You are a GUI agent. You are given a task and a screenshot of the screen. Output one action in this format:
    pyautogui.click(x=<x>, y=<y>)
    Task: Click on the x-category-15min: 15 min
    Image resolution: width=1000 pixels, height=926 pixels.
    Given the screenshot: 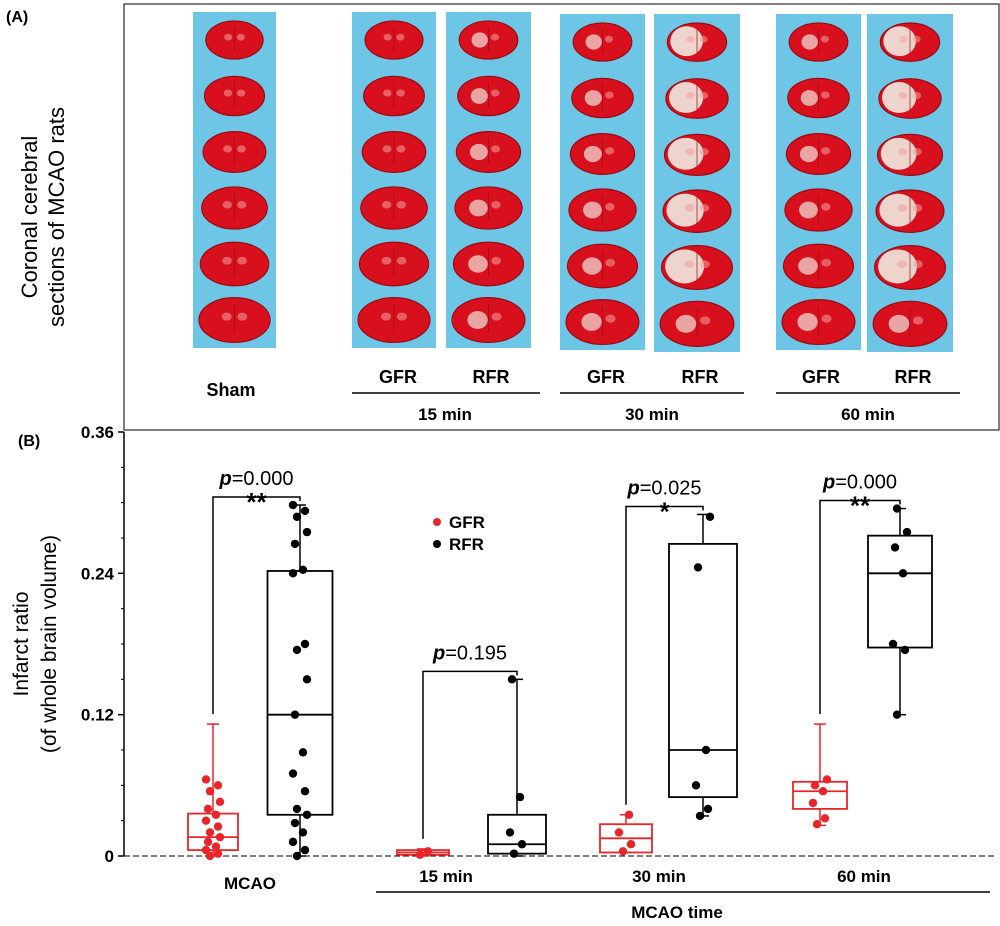 What is the action you would take?
    pyautogui.click(x=446, y=876)
    